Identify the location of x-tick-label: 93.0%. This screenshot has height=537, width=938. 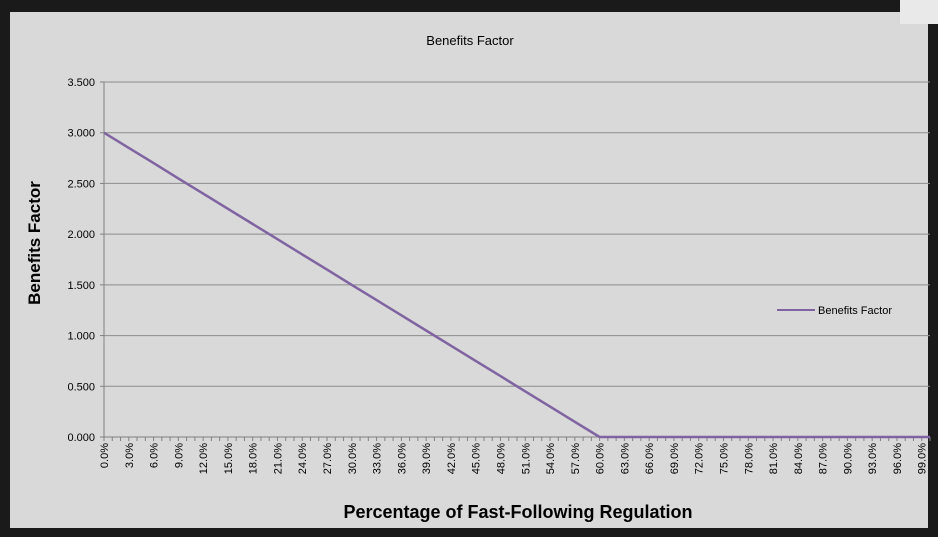
(873, 458).